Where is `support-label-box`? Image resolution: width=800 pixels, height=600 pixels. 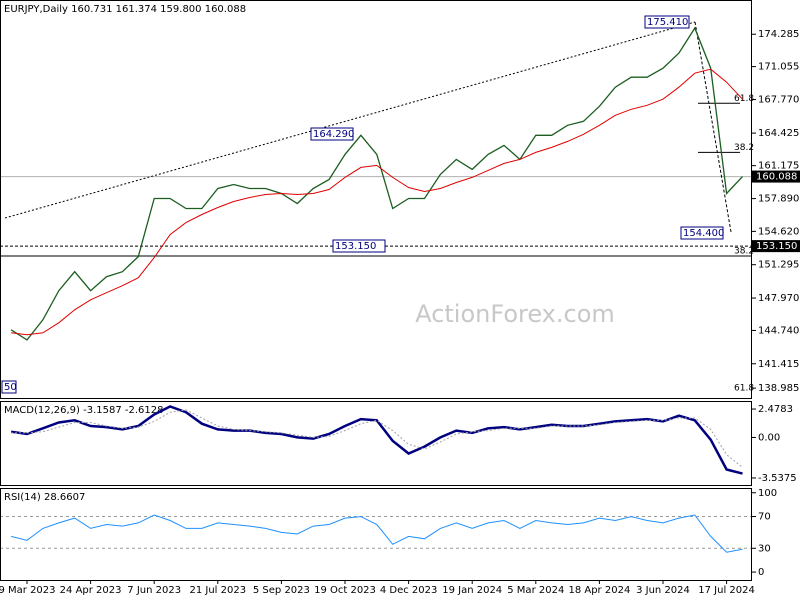
support-label-box is located at coordinates (776, 246).